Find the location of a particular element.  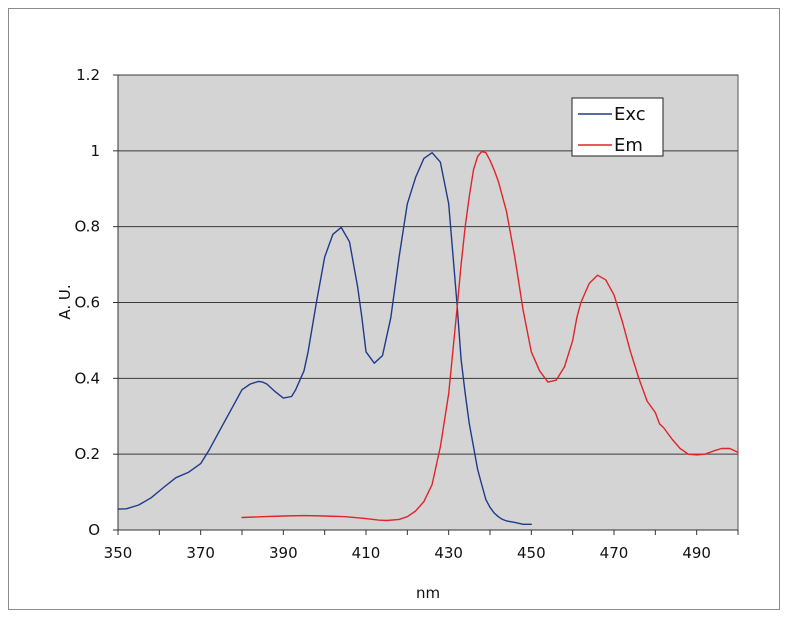

x-tick-label: 470 is located at coordinates (614, 553).